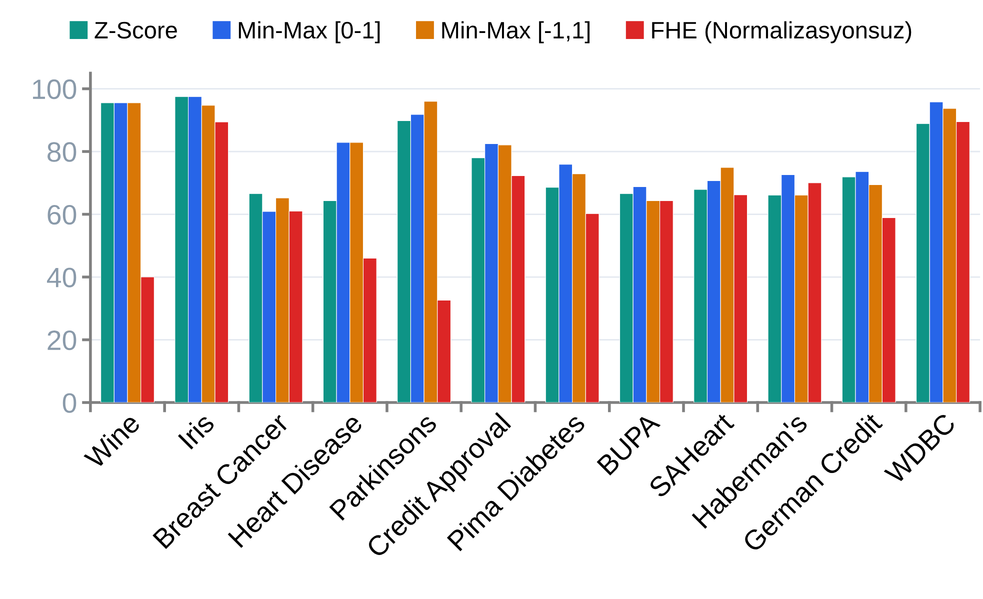 The width and height of the screenshot is (983, 599). I want to click on y-tick-label: 100, so click(54, 89).